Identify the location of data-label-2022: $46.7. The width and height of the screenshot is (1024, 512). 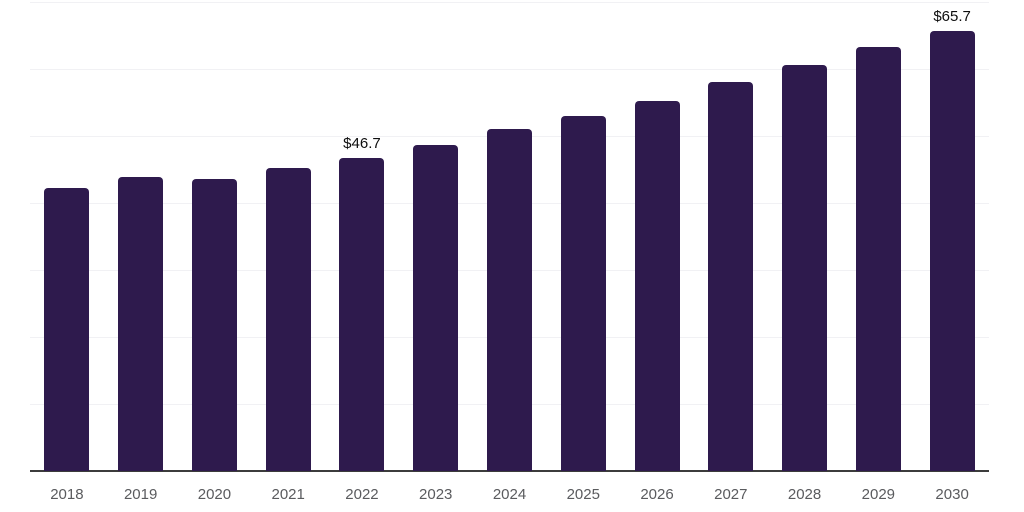
(362, 144).